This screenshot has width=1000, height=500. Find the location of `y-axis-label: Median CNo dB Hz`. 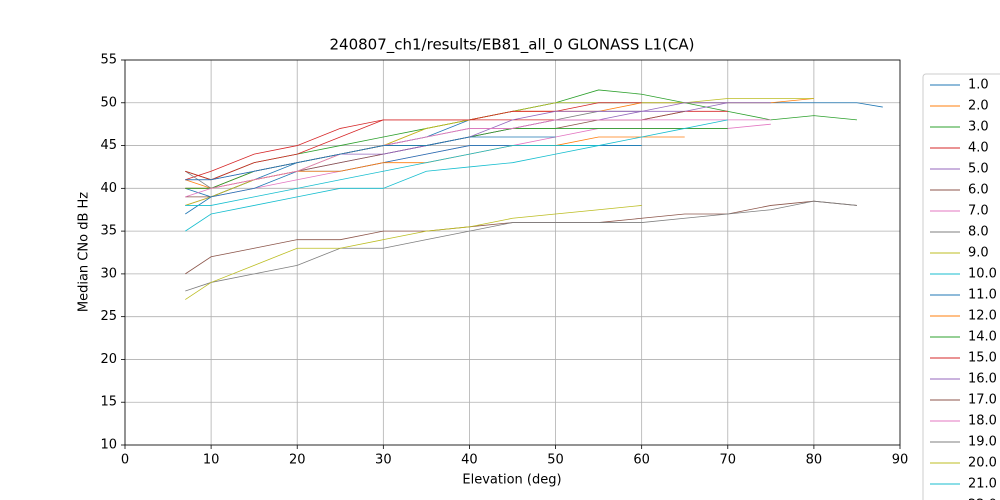

y-axis-label: Median CNo dB Hz is located at coordinates (84, 252).